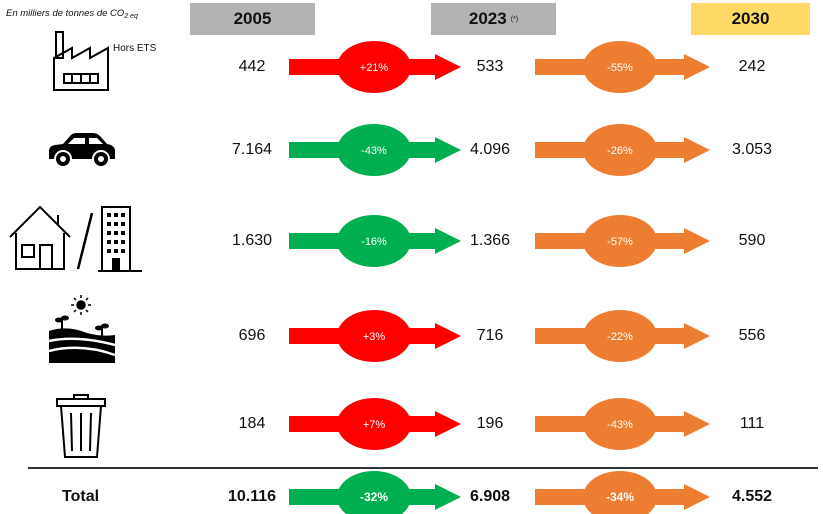 The width and height of the screenshot is (823, 514). I want to click on row-5-change-2005-2023-label: +7%, so click(374, 425).